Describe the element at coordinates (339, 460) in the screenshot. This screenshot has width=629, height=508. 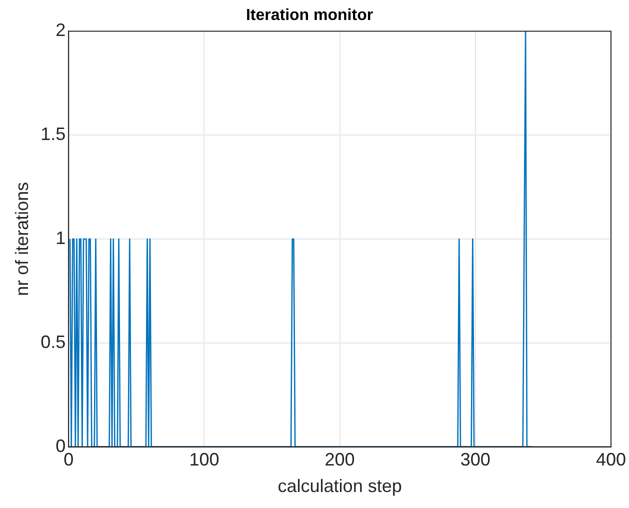
I see `x-tick-label: 200` at that location.